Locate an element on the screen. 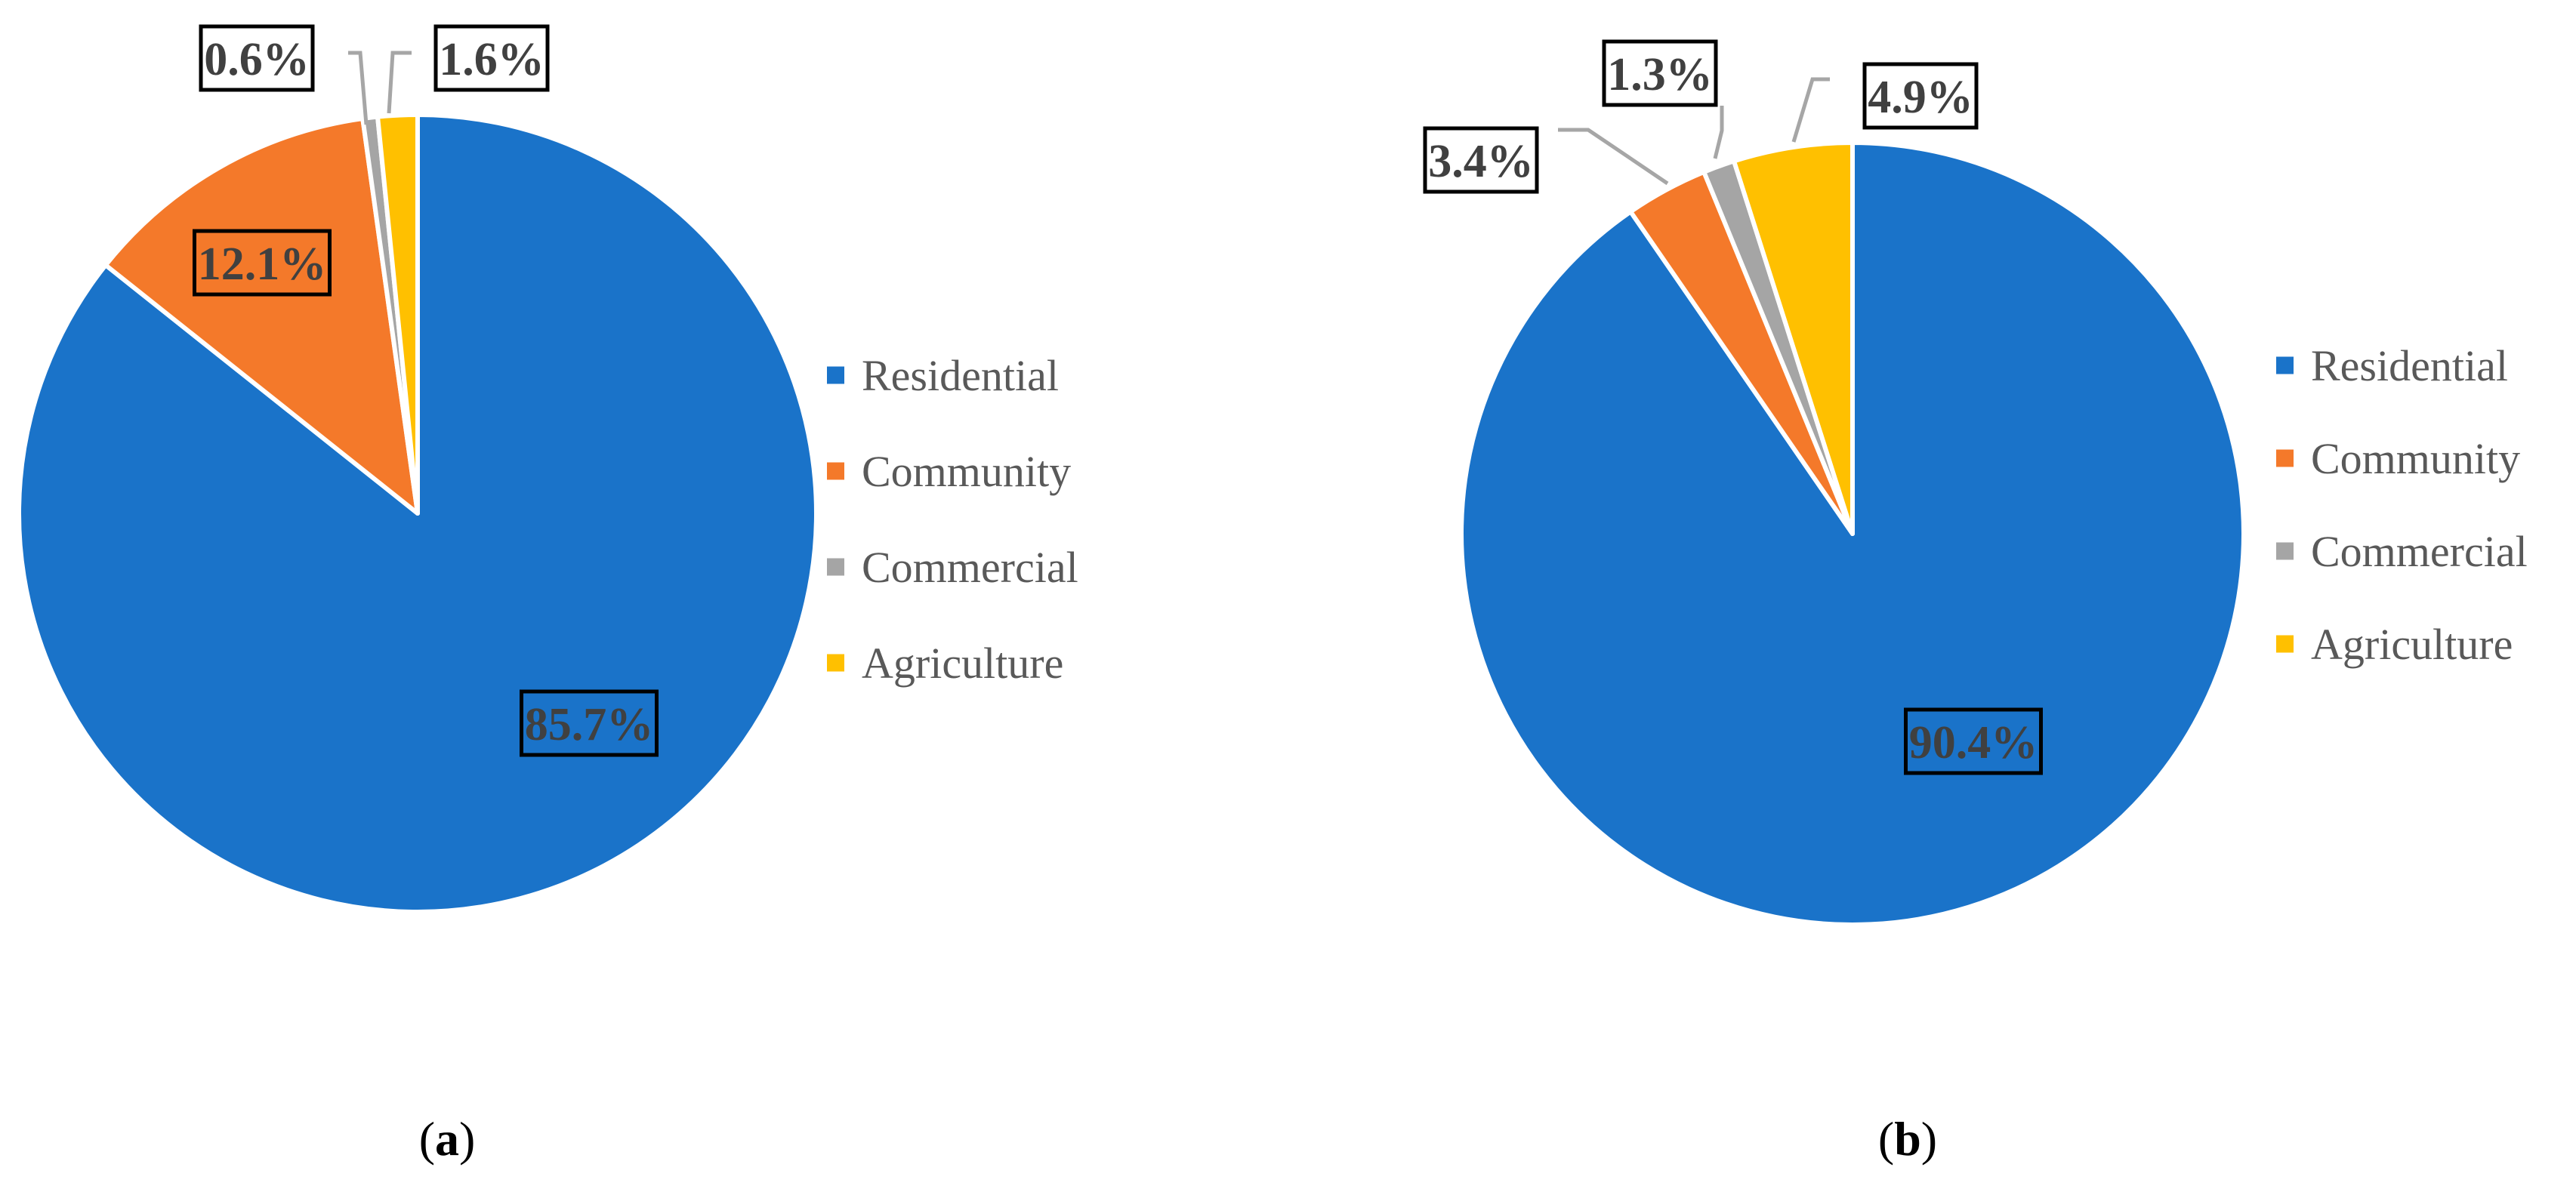  slice-community is located at coordinates (261, 316).